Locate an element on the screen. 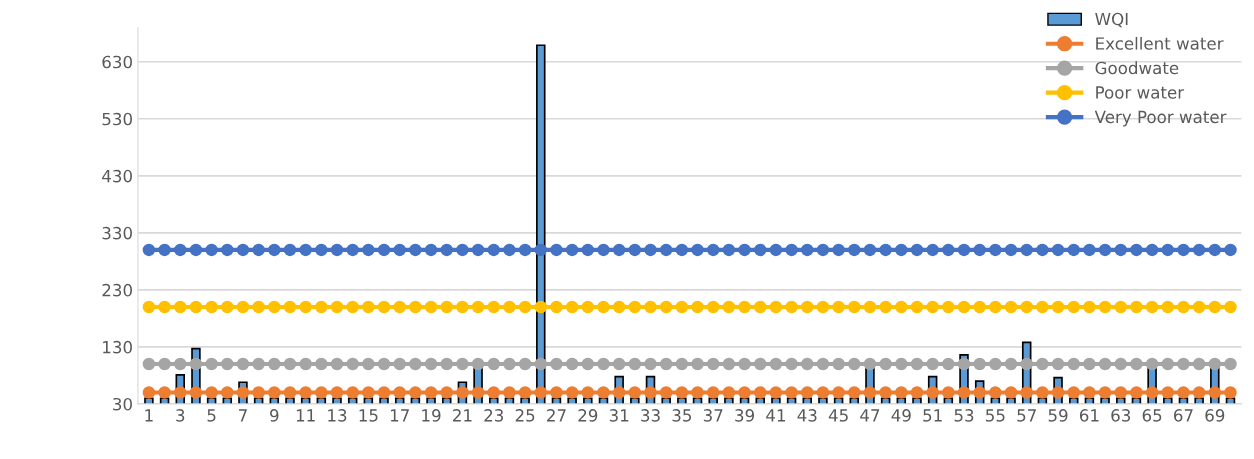  x-tick-label: 41 is located at coordinates (775, 415).